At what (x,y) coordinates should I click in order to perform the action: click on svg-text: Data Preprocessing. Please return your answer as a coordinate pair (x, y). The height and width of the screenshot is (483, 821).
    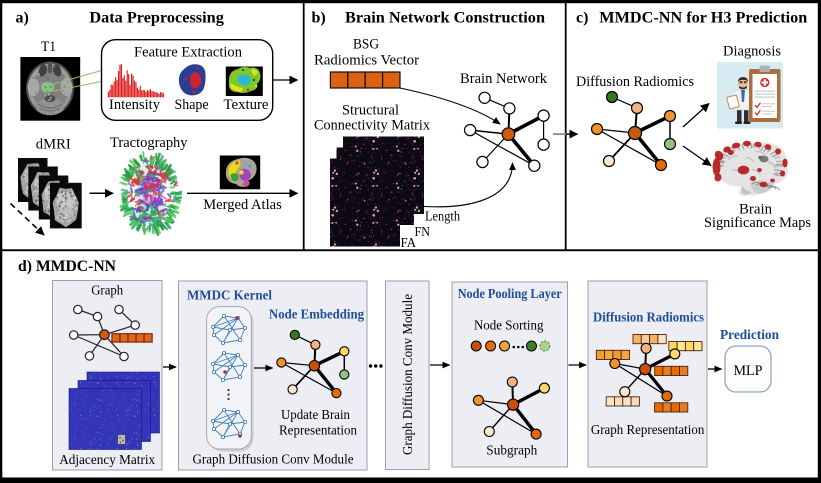
    Looking at the image, I should click on (156, 17).